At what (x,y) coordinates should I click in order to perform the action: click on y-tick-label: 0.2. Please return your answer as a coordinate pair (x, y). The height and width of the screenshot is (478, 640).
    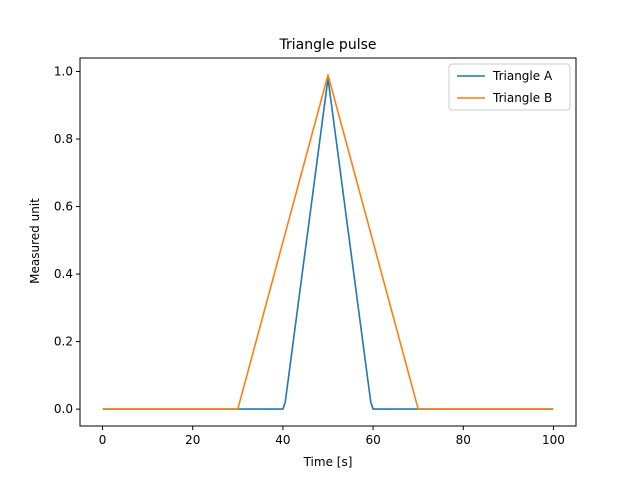
    Looking at the image, I should click on (63, 342).